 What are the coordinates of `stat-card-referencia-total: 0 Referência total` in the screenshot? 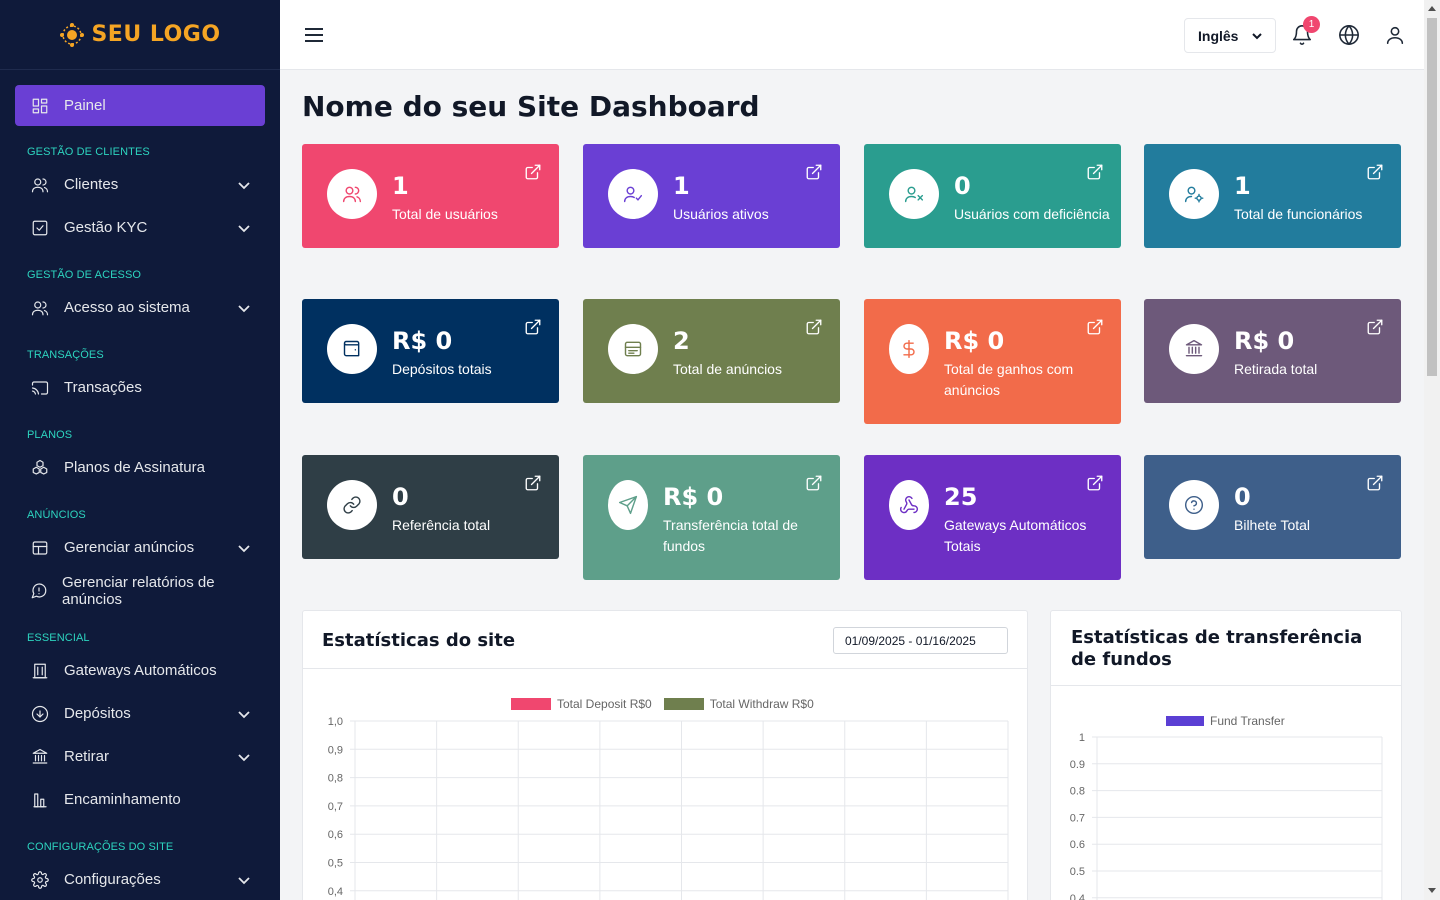 It's located at (430, 507).